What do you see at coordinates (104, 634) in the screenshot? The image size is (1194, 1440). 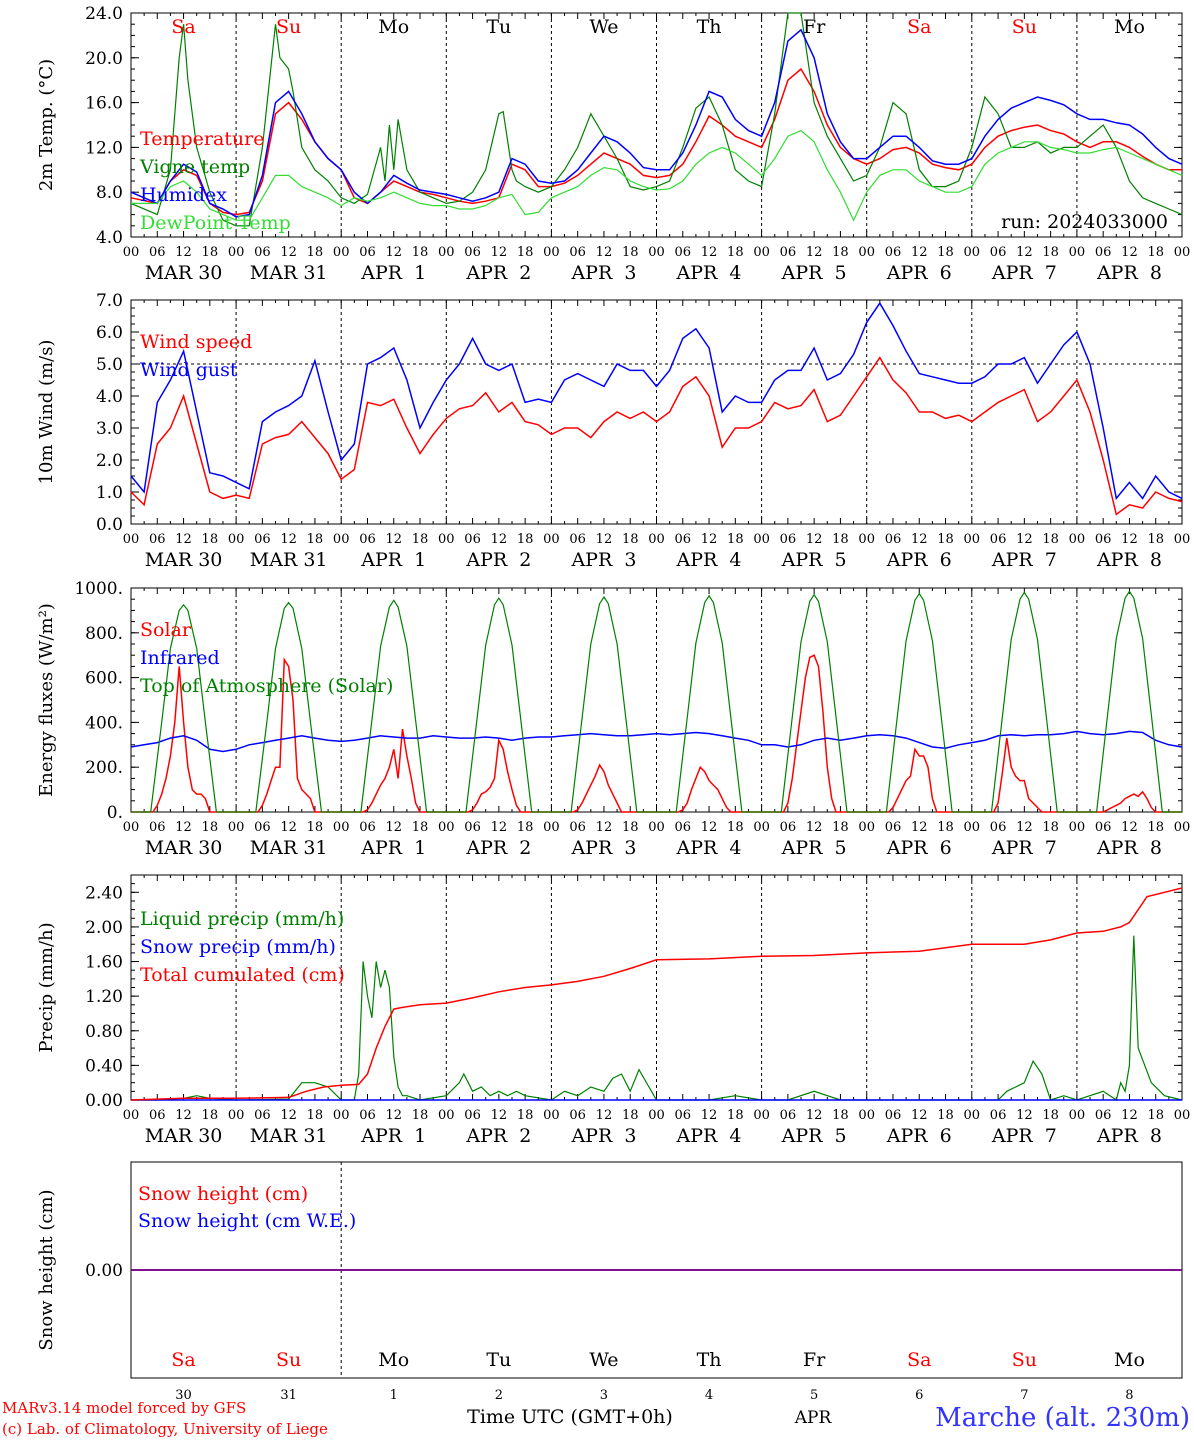 I see `y-tick-label: 800.` at bounding box center [104, 634].